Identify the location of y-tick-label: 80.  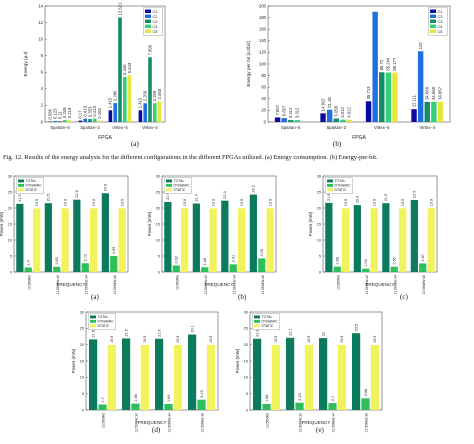
(263, 75).